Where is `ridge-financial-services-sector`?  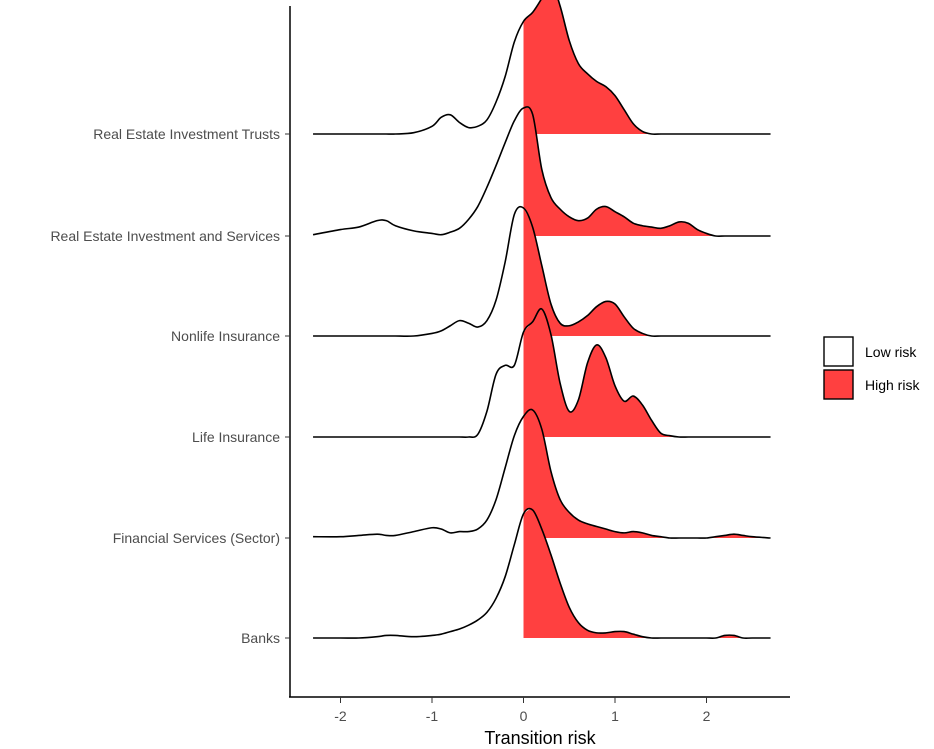 ridge-financial-services-sector is located at coordinates (542, 473).